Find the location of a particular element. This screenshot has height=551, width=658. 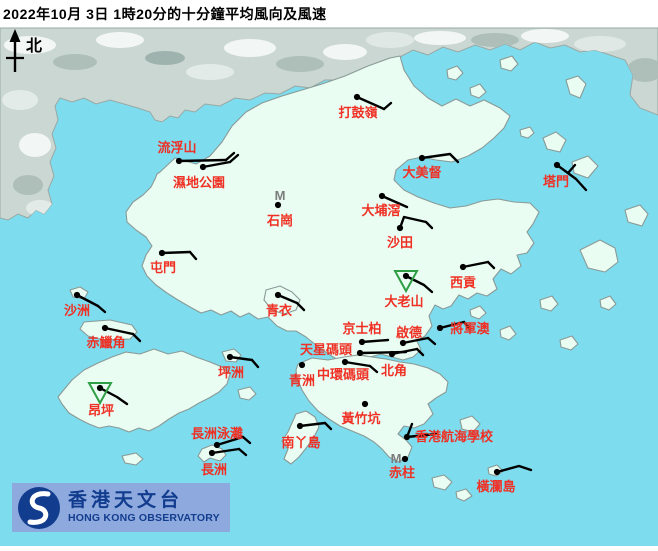

hko-logo-english: HONG KONG OBSERVATORY is located at coordinates (144, 518).